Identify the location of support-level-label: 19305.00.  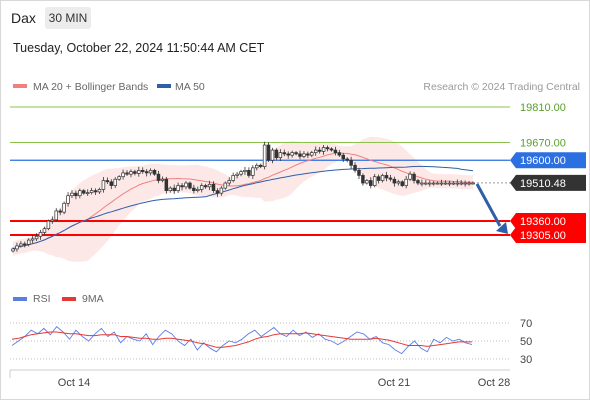
(543, 236).